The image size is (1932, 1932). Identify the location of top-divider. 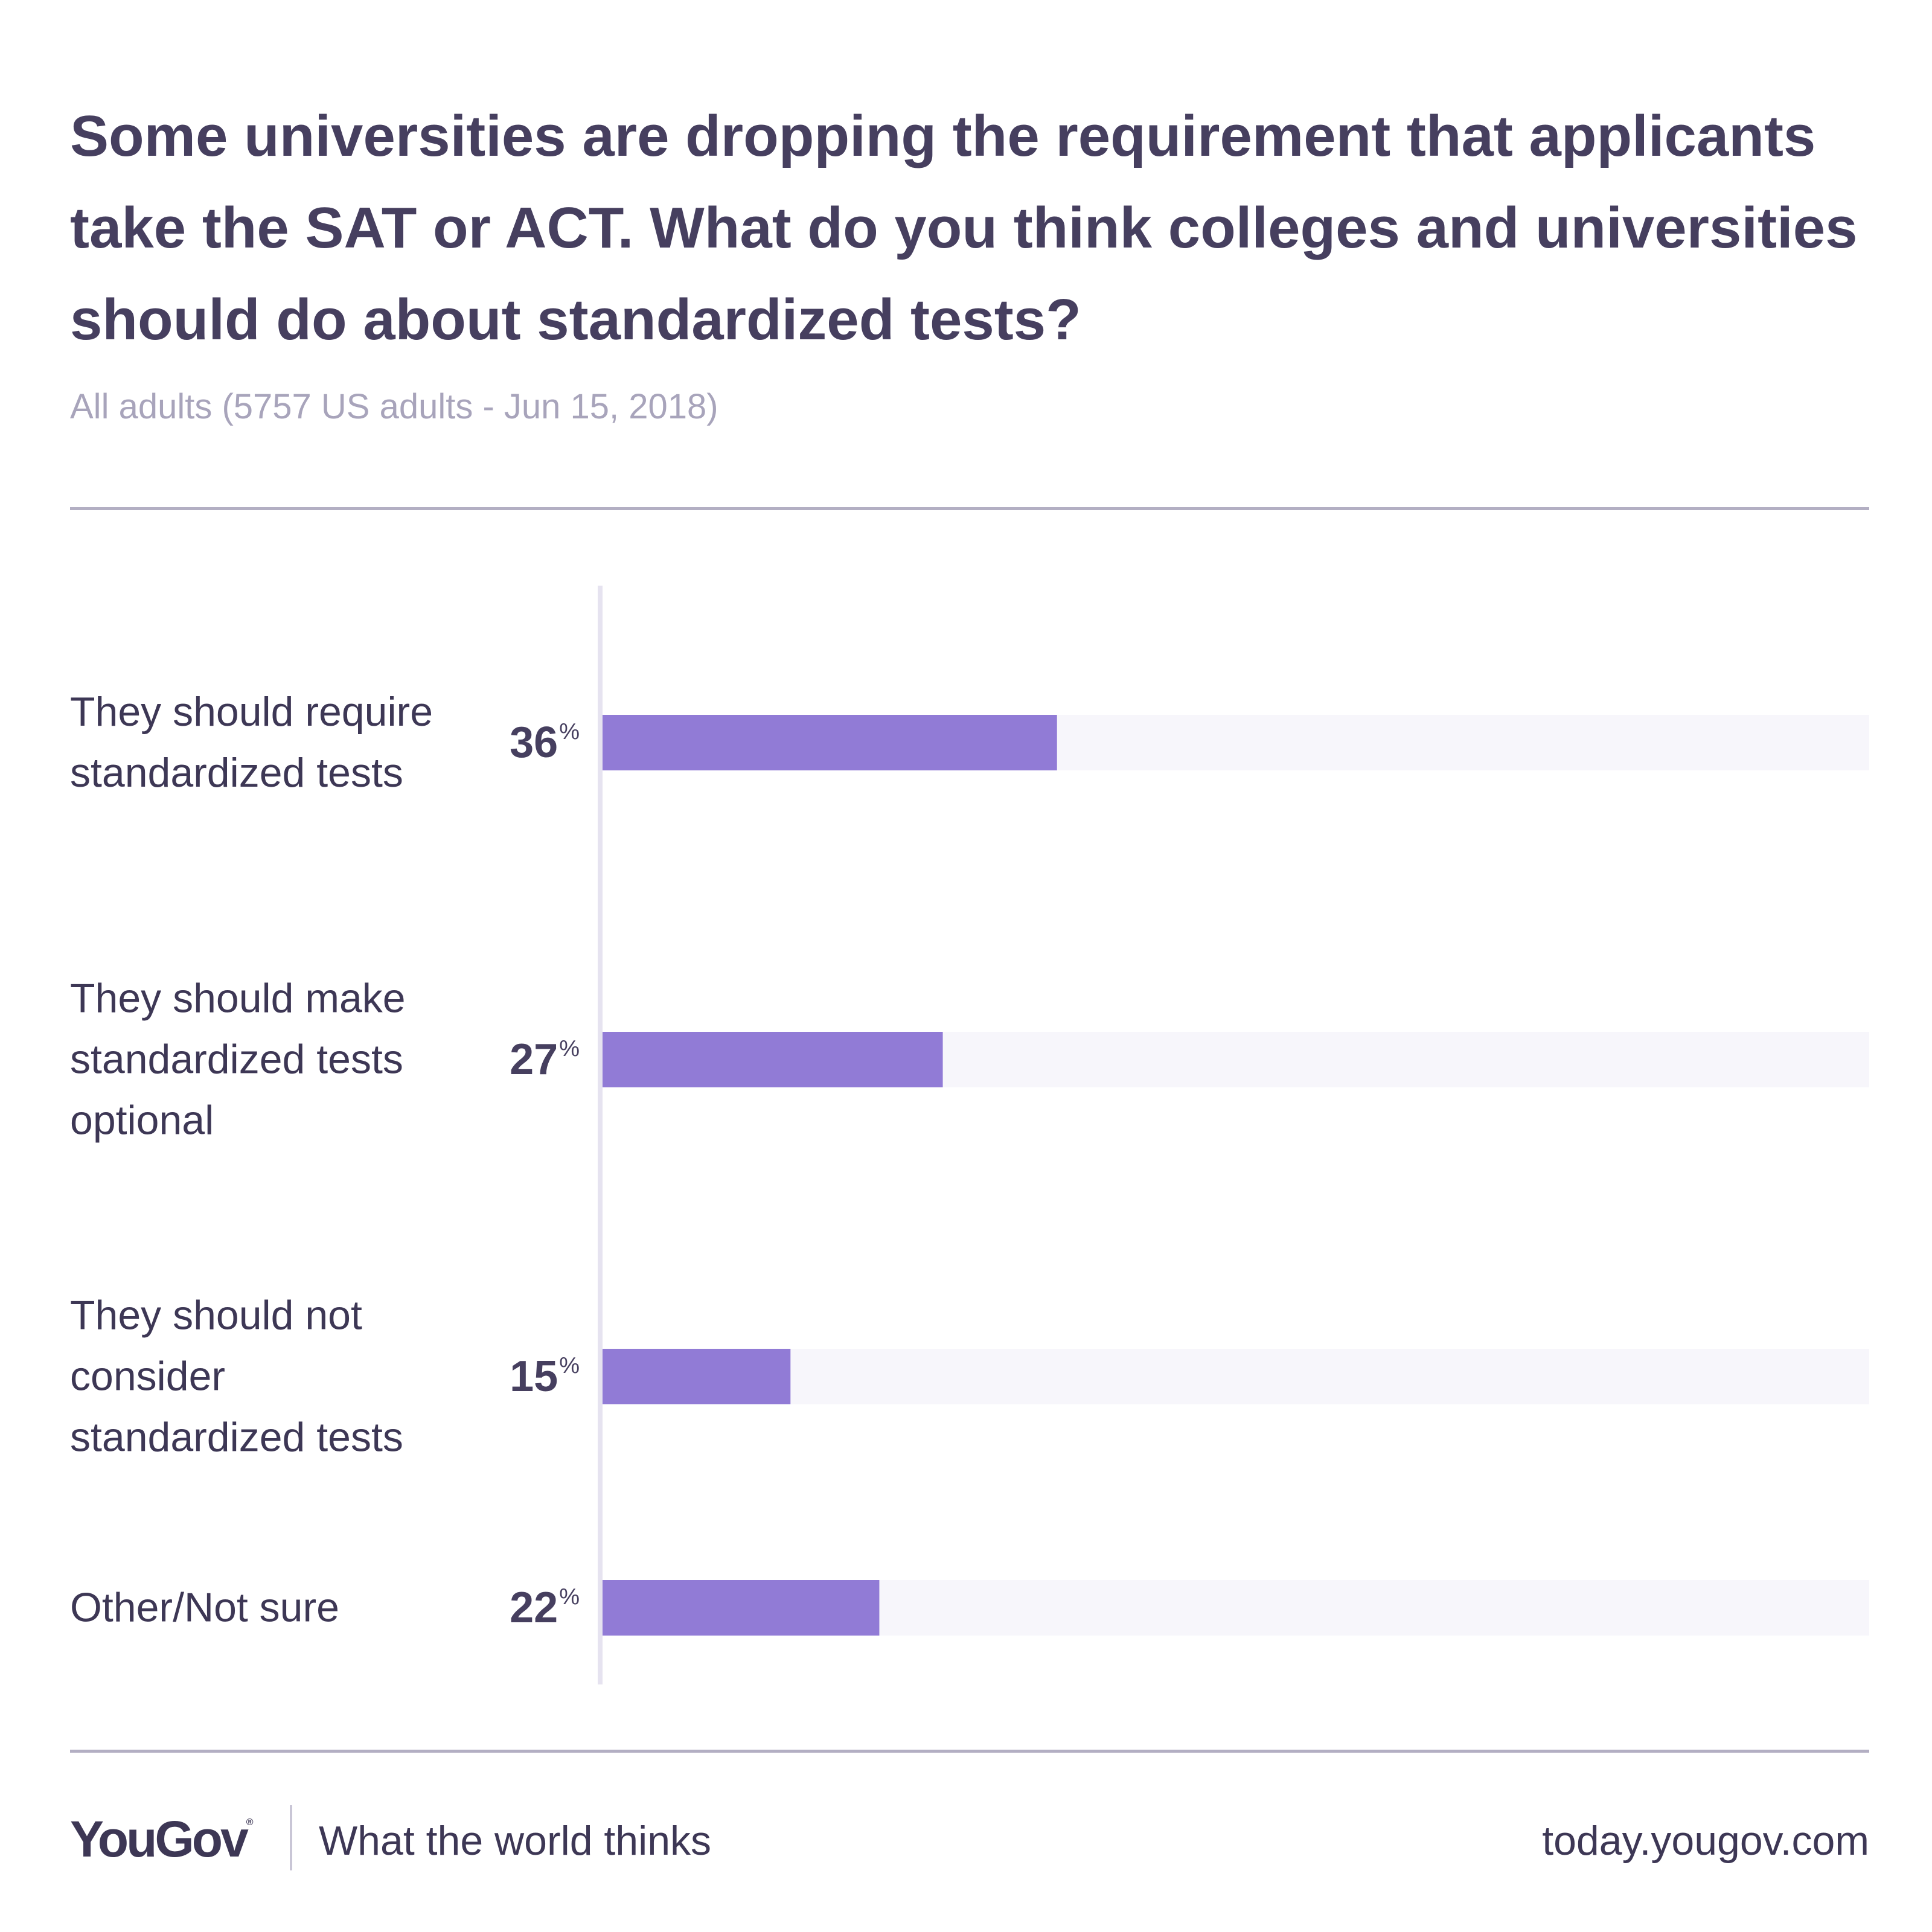
(970, 509).